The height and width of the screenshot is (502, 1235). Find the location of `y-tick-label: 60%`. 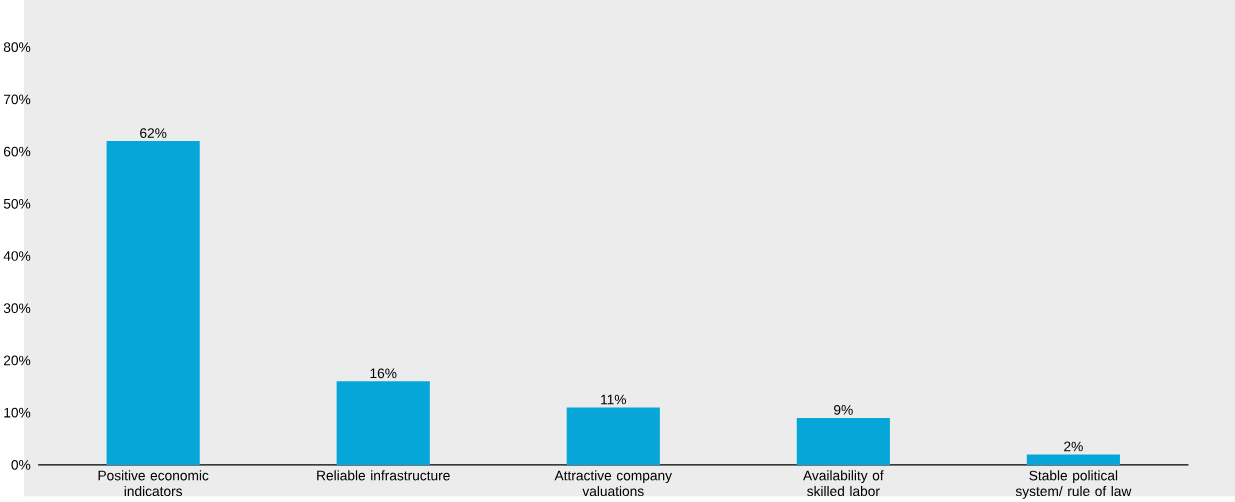

y-tick-label: 60% is located at coordinates (17, 151).